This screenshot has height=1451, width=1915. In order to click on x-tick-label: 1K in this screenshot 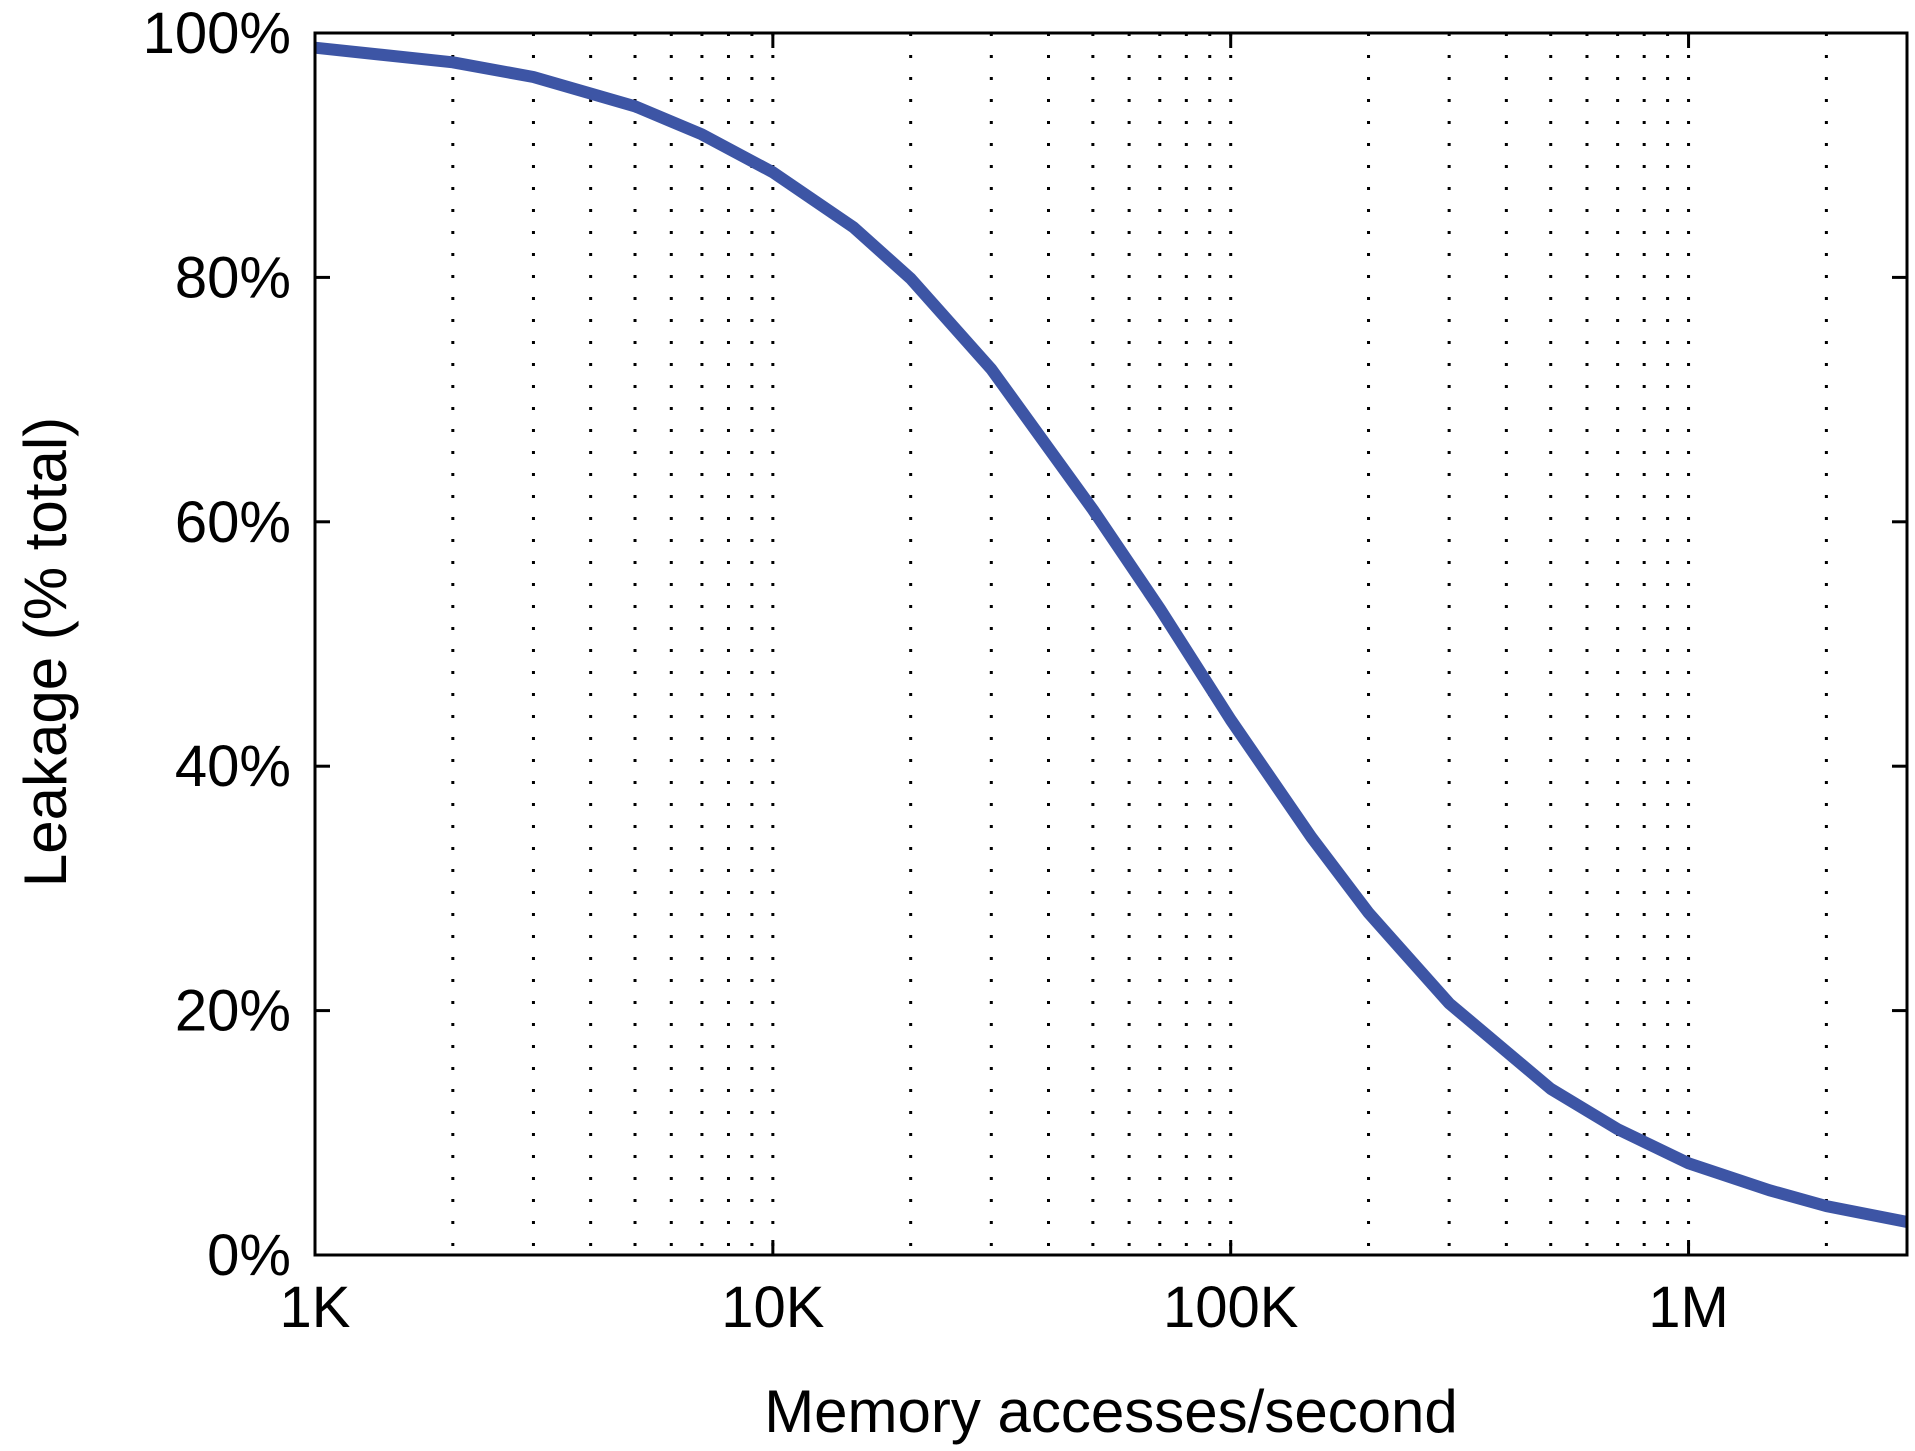, I will do `click(315, 1307)`.